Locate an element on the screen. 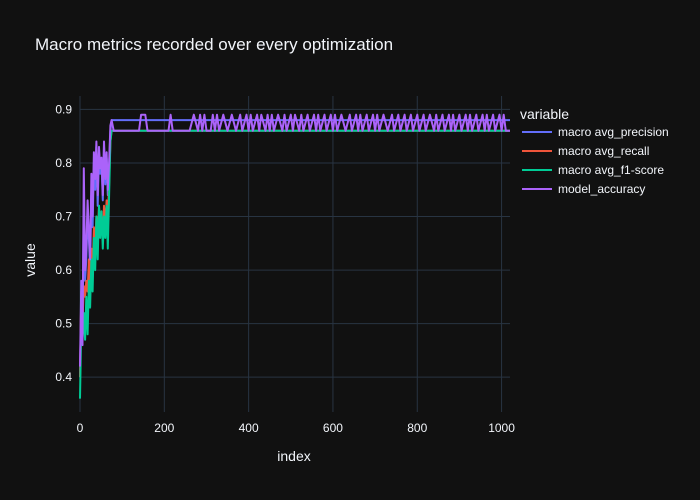 The height and width of the screenshot is (500, 700). legend-item: macro avg_precision is located at coordinates (595, 132).